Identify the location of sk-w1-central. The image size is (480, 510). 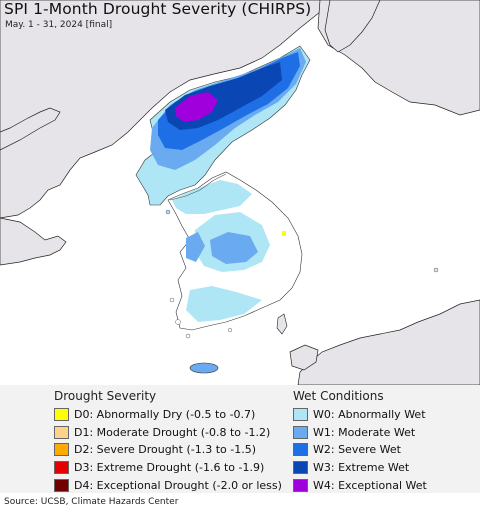
(234, 248).